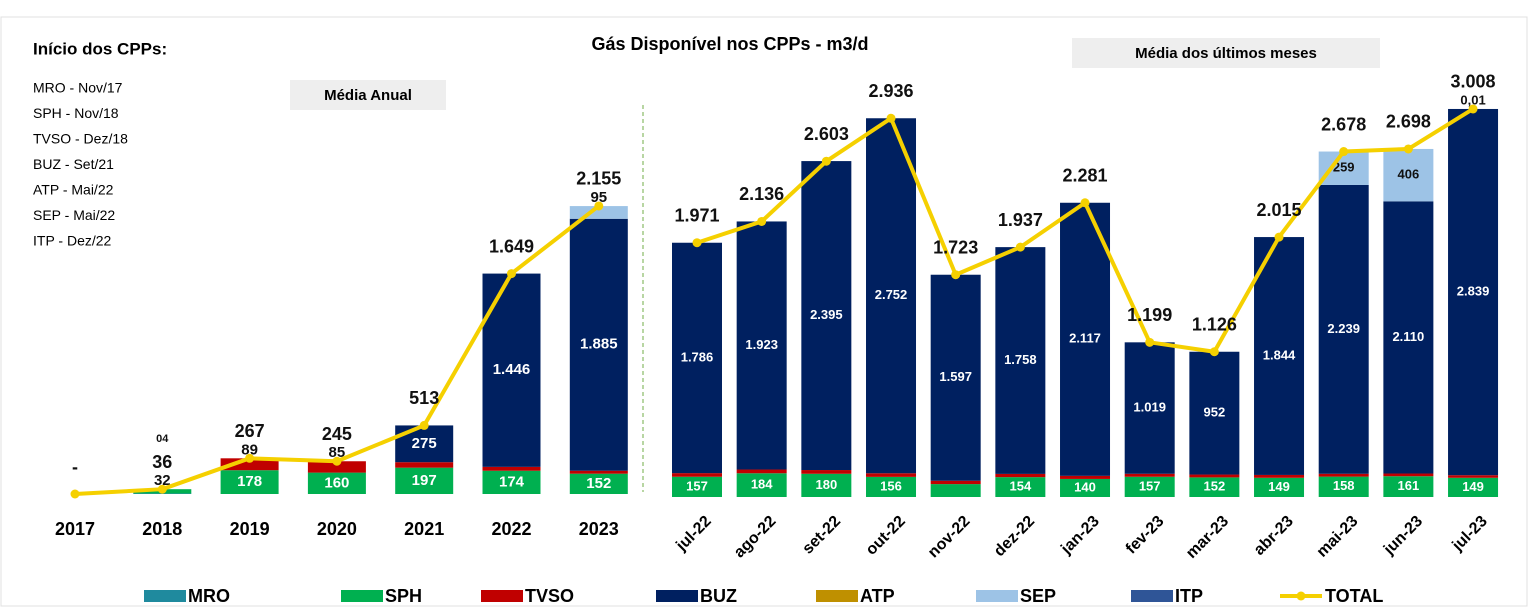  I want to click on note-item: TVSO - Dez/18, so click(80, 139).